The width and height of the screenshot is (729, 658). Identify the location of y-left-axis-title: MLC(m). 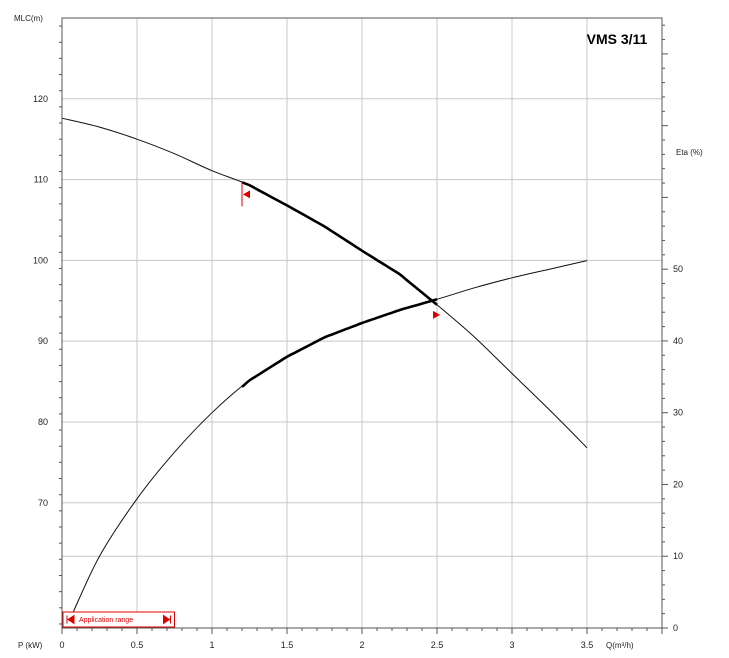
(28, 18).